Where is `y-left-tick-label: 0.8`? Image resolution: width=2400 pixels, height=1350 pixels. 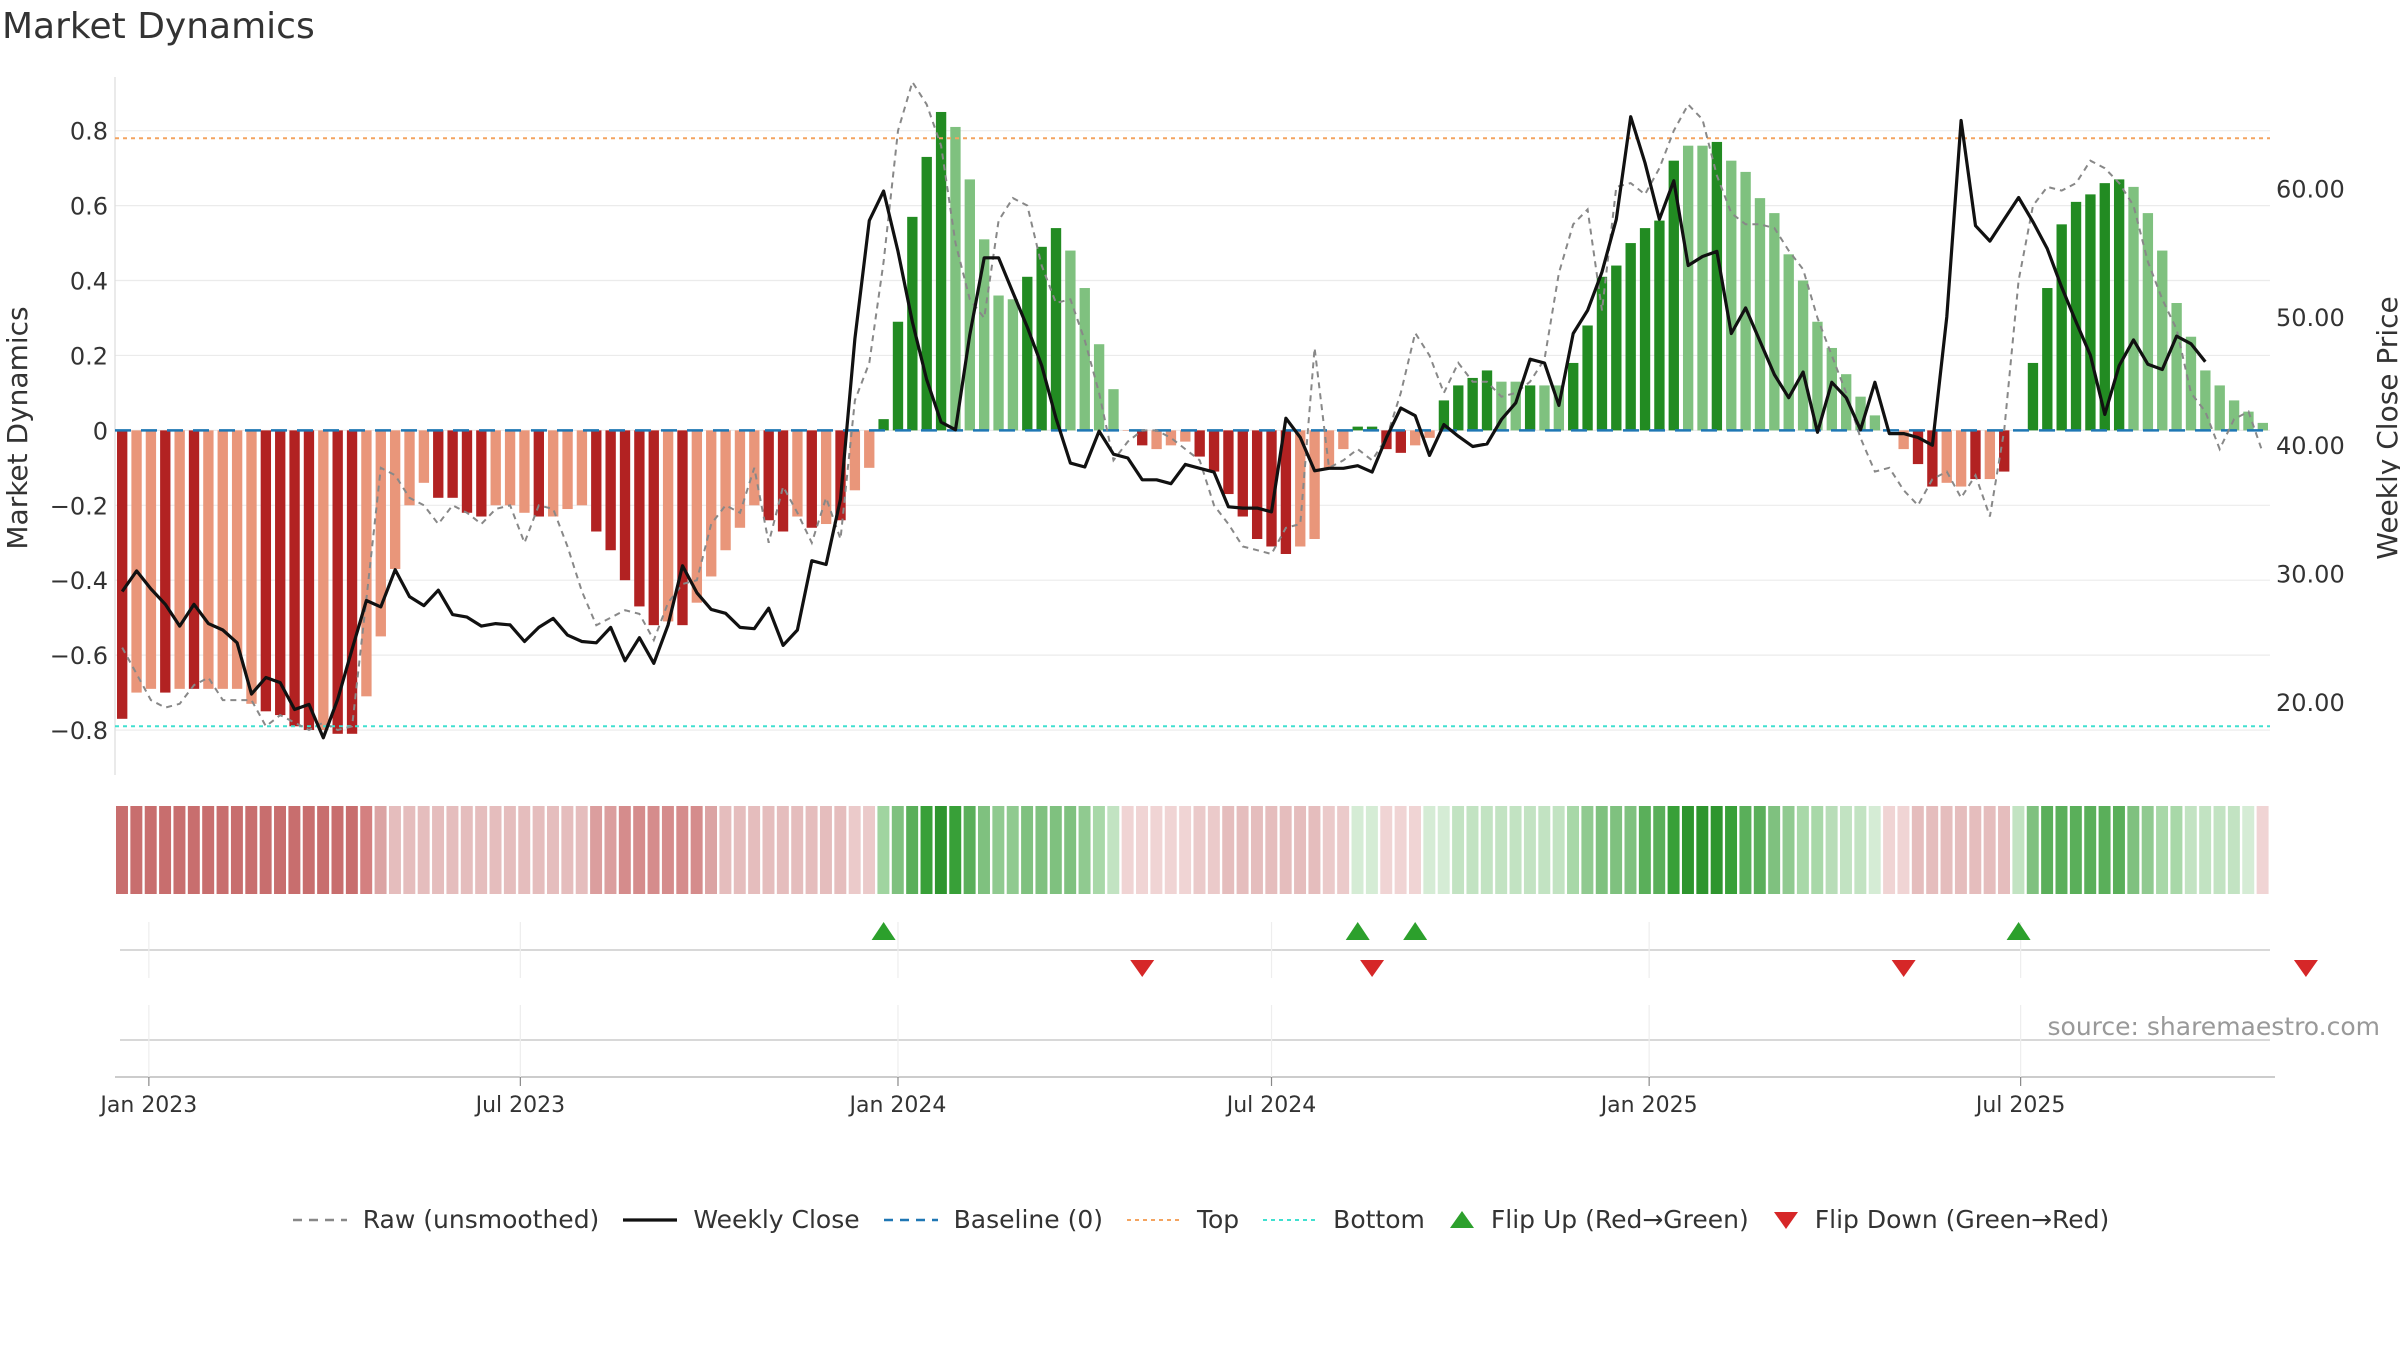
y-left-tick-label: 0.8 is located at coordinates (89, 132).